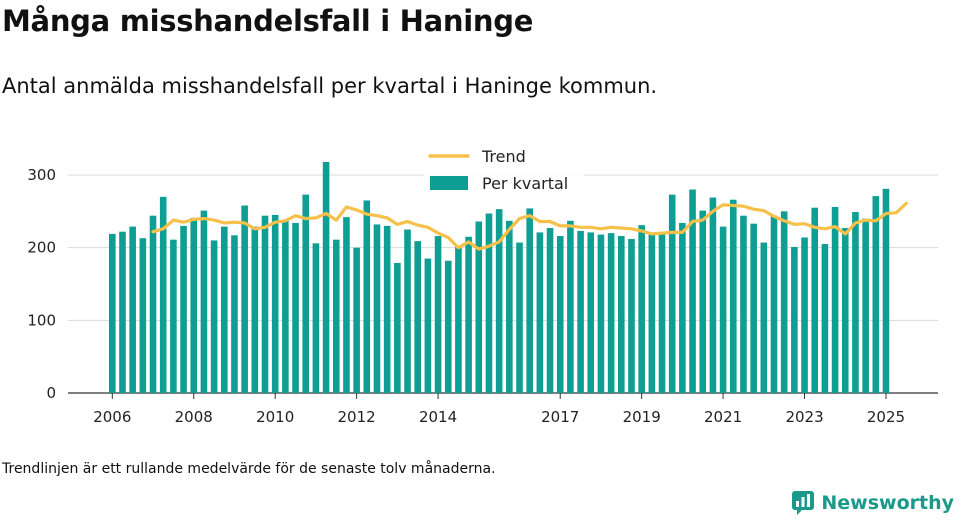  What do you see at coordinates (112, 417) in the screenshot?
I see `x-tick-label: 2006` at bounding box center [112, 417].